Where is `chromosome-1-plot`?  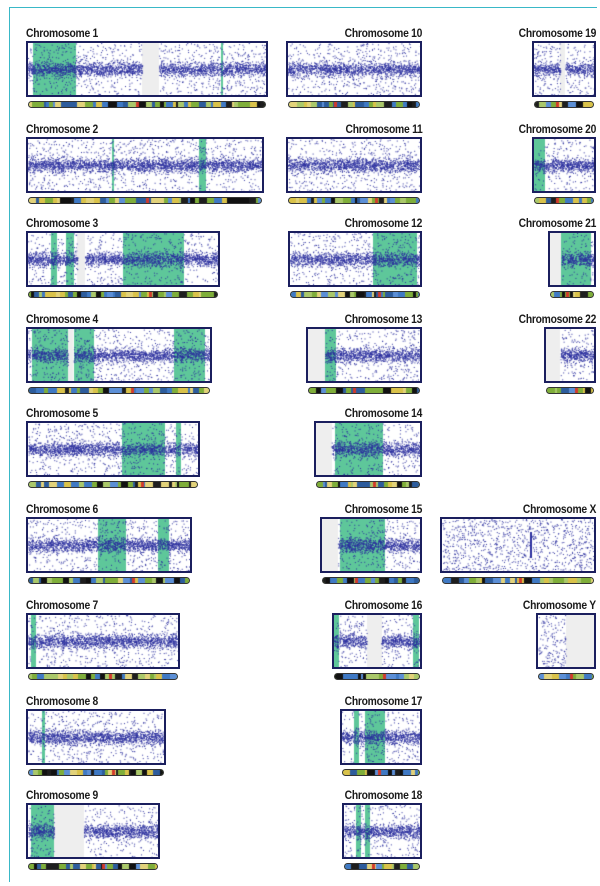
chromosome-1-plot is located at coordinates (147, 69).